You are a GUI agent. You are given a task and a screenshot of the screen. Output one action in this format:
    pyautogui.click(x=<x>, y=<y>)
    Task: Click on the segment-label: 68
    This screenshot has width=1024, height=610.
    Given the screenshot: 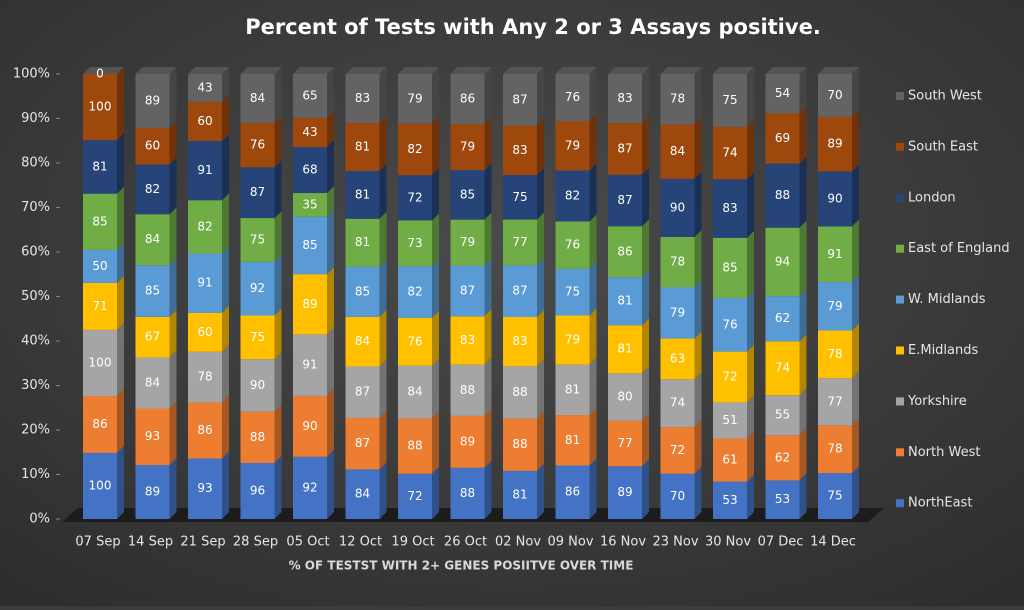 What is the action you would take?
    pyautogui.click(x=309, y=170)
    